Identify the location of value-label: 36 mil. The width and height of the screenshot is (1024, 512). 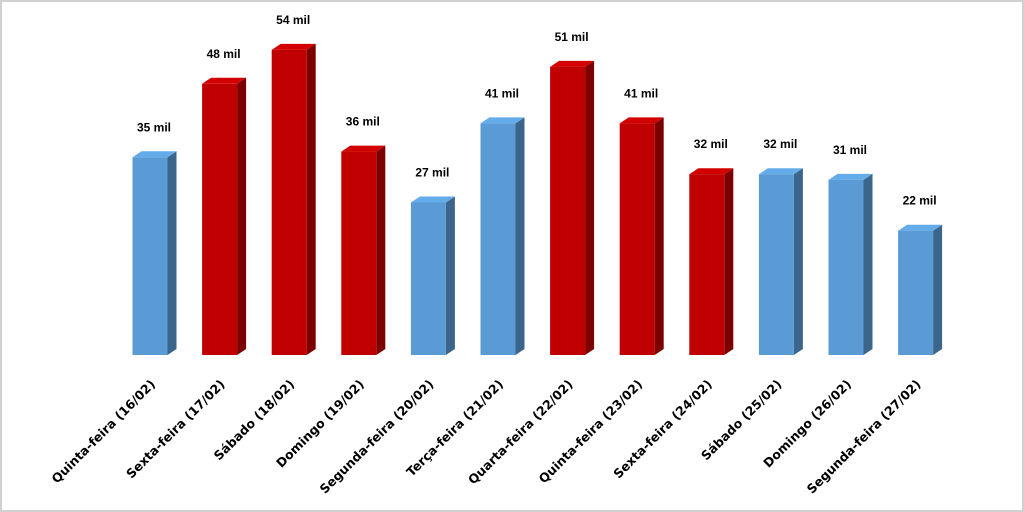
(363, 122).